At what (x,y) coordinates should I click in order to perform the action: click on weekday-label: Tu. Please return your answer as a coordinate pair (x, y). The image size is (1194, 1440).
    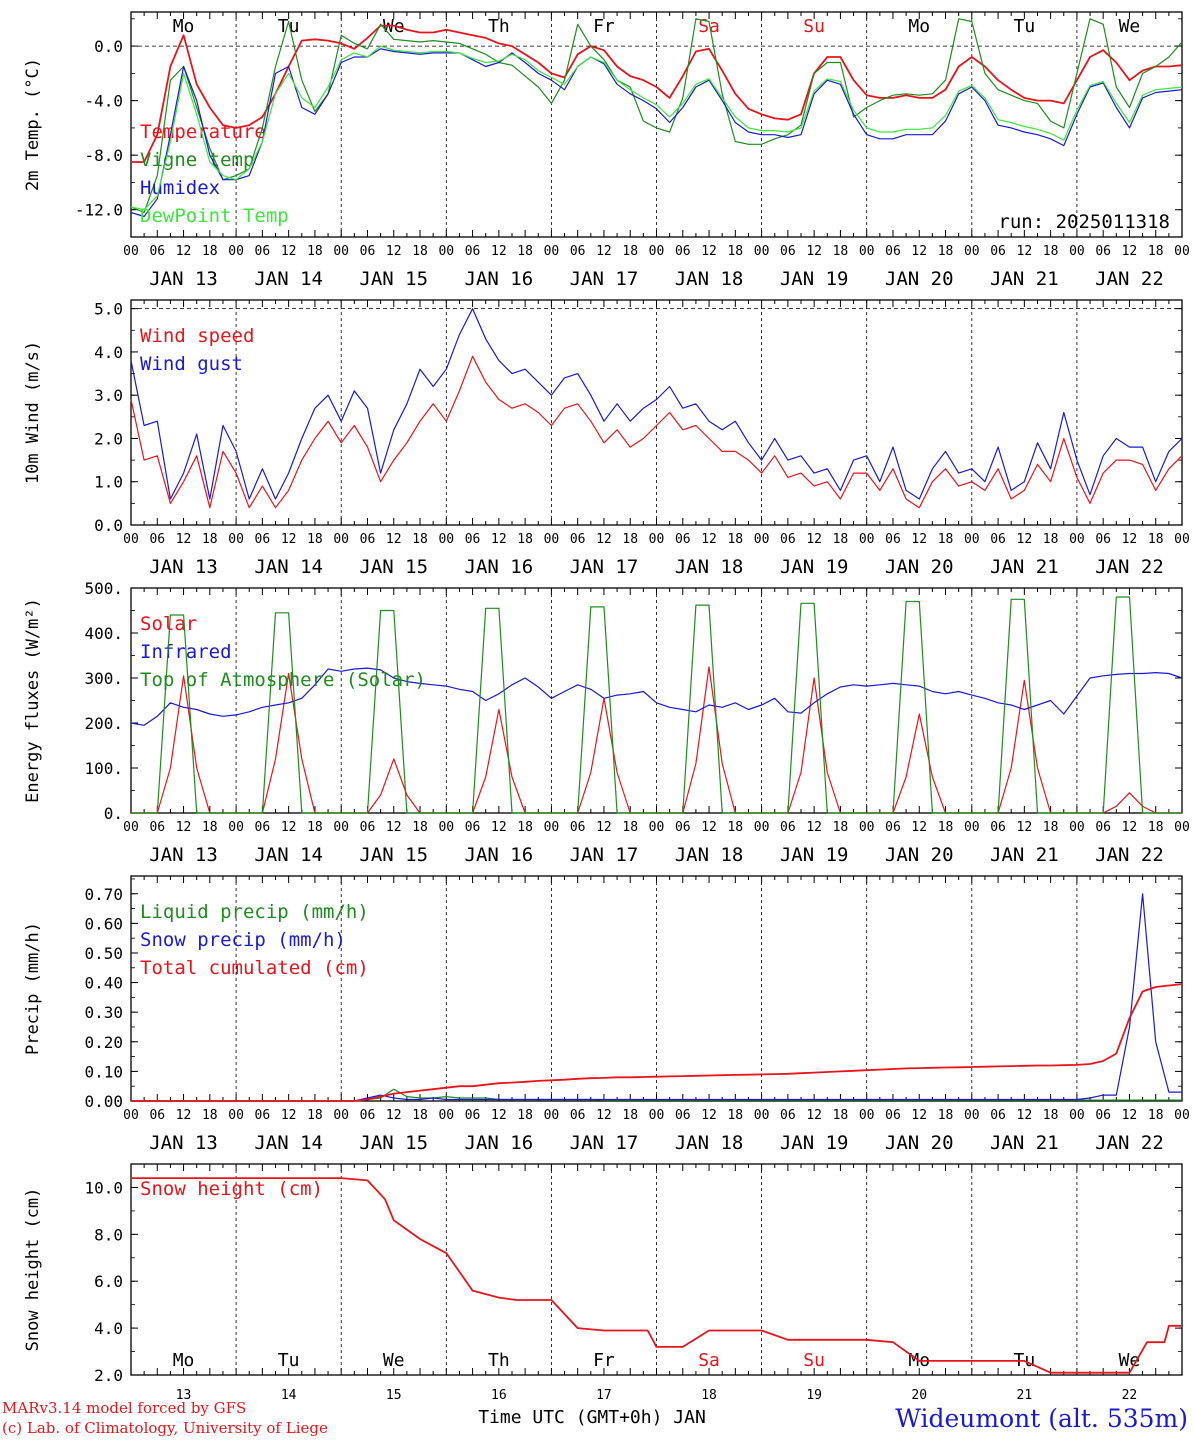
    Looking at the image, I should click on (289, 1360).